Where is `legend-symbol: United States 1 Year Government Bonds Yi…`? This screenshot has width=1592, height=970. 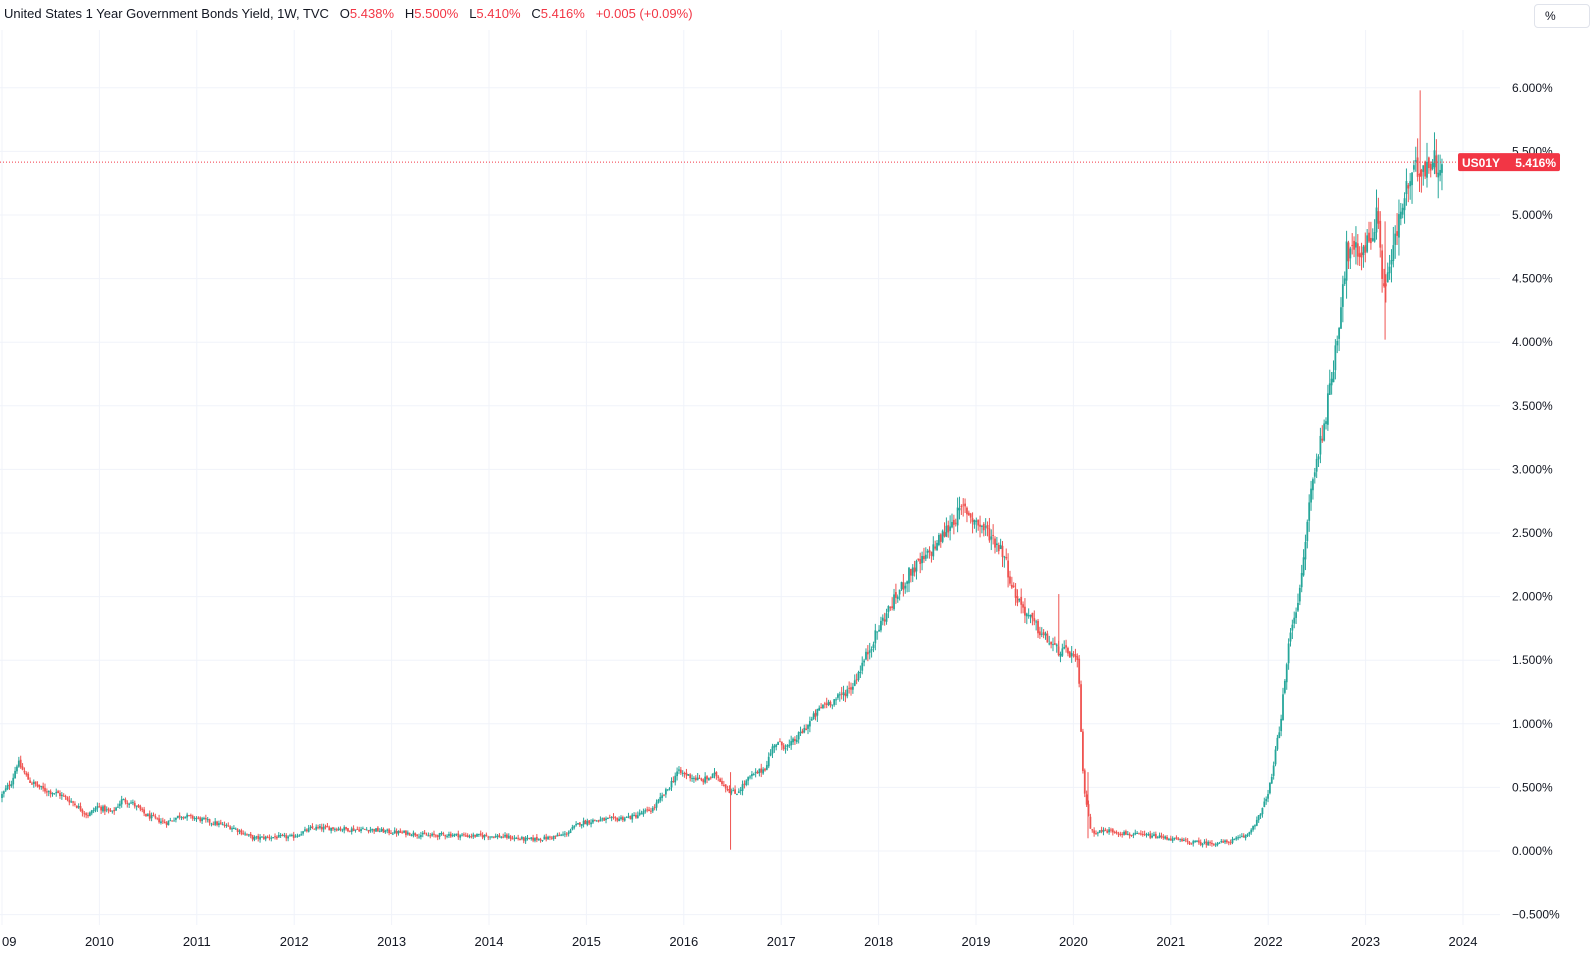
legend-symbol: United States 1 Year Government Bonds Yi… is located at coordinates (166, 13).